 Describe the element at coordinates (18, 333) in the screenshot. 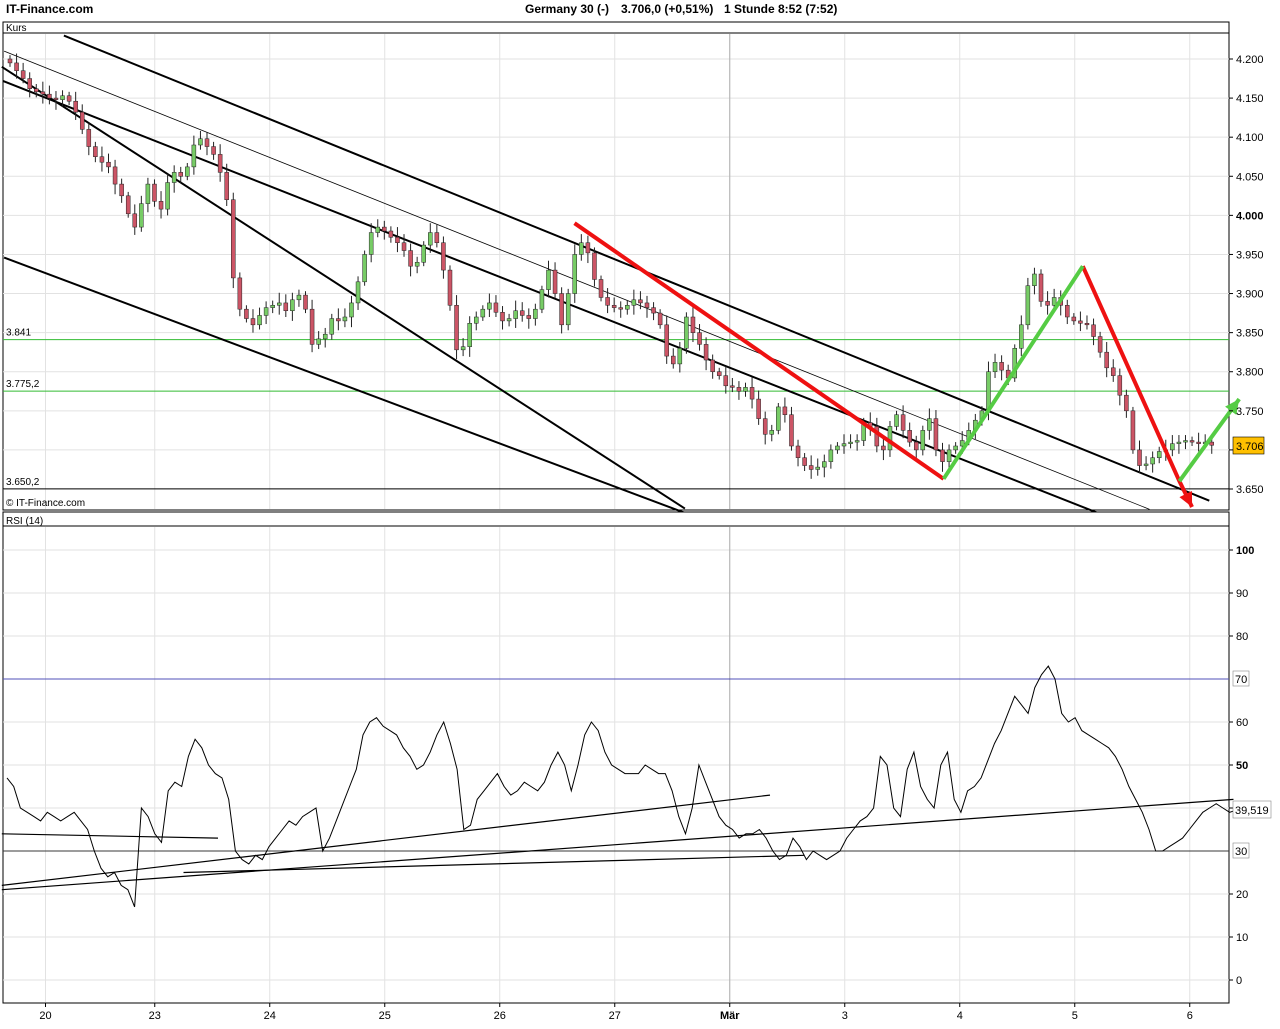

I see `level-label: 3.841` at that location.